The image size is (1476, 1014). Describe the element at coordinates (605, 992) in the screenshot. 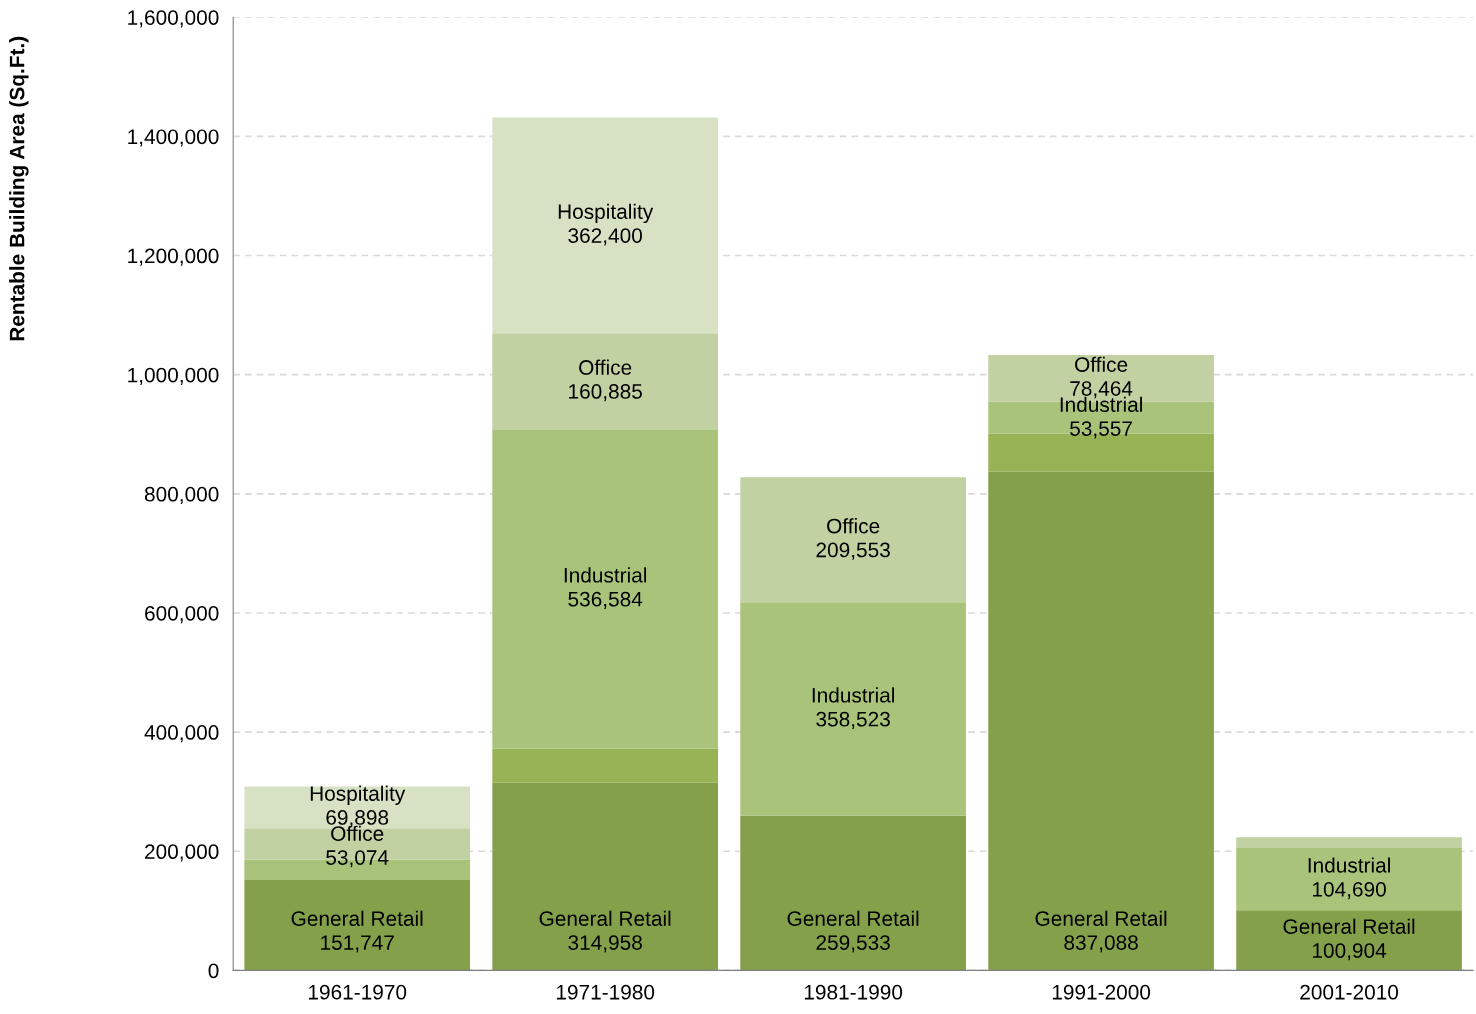

I see `x-tick-label: 1971-1980` at that location.